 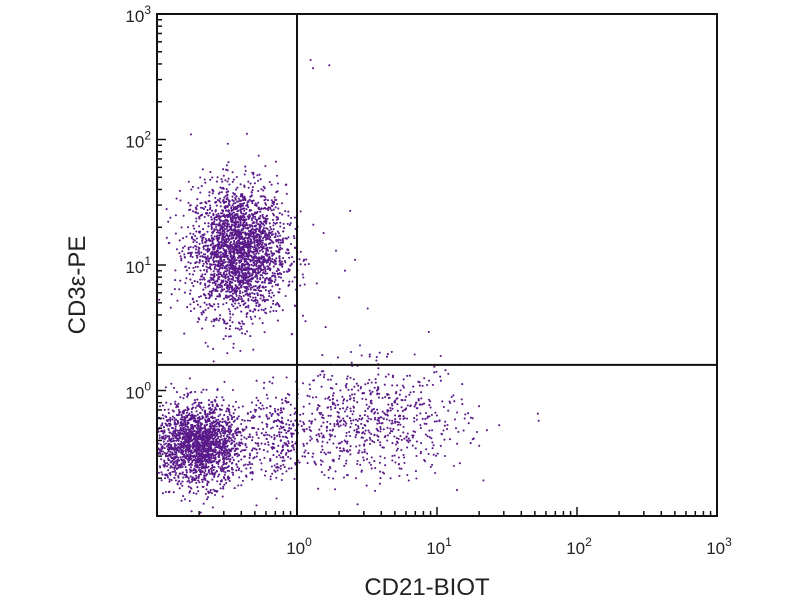 I want to click on data-point-1960, so click(x=284, y=228).